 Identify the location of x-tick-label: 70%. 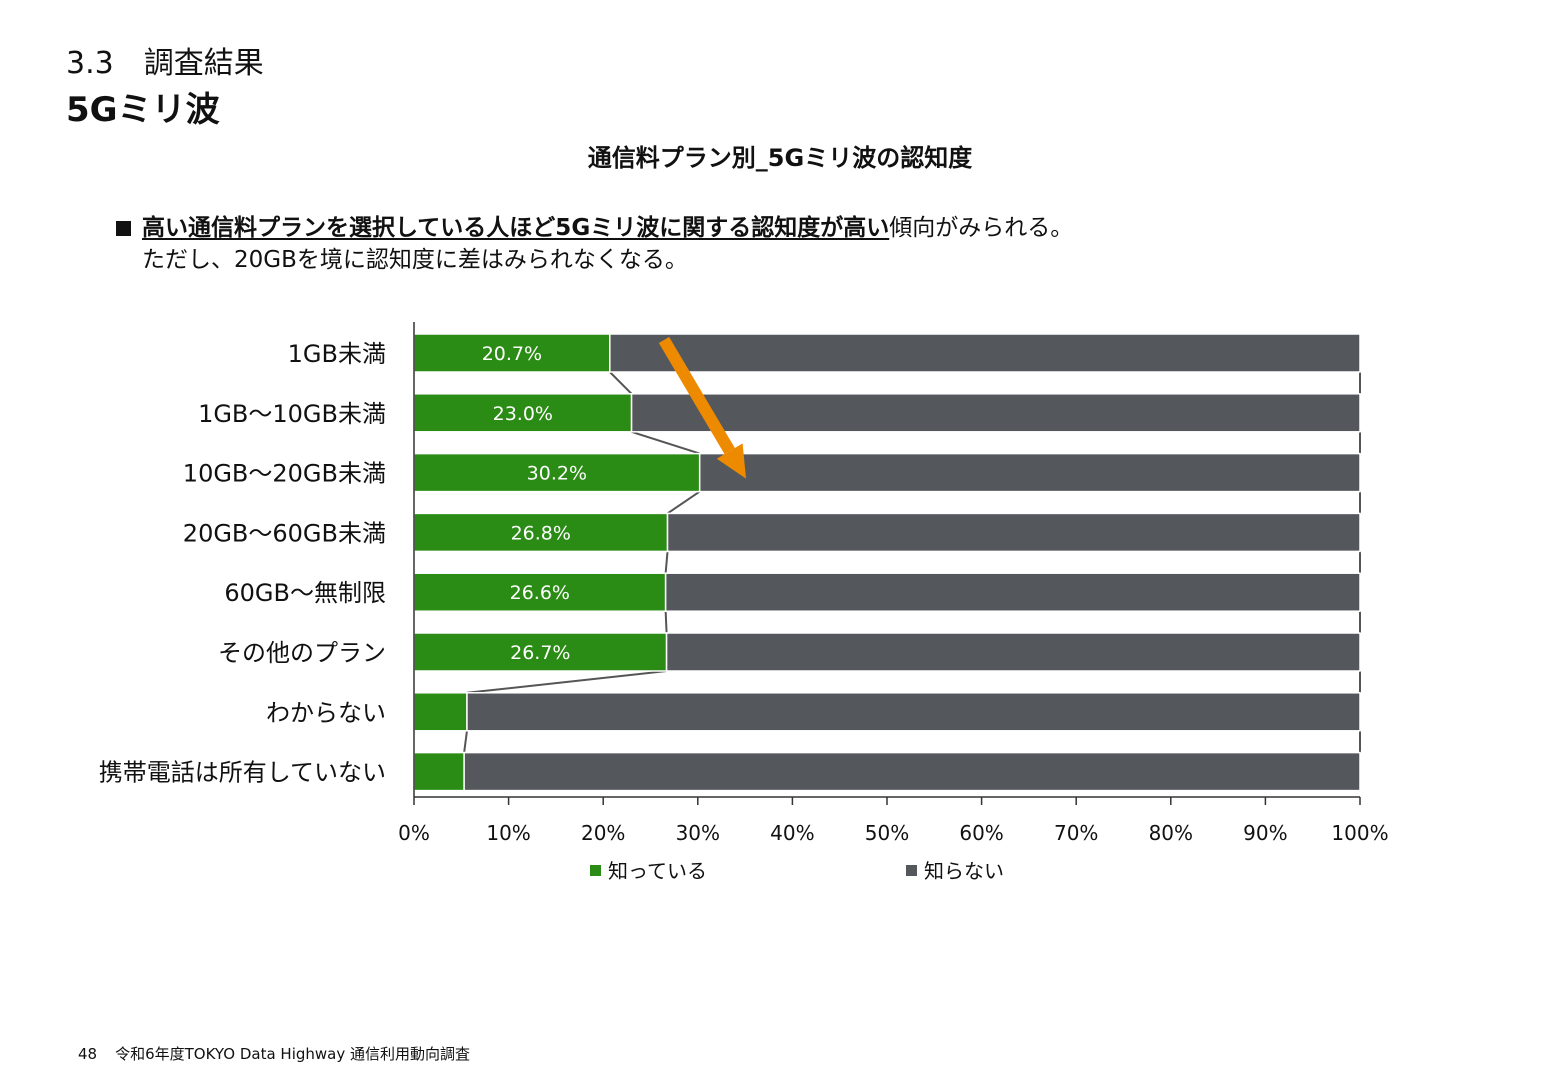
(1076, 833).